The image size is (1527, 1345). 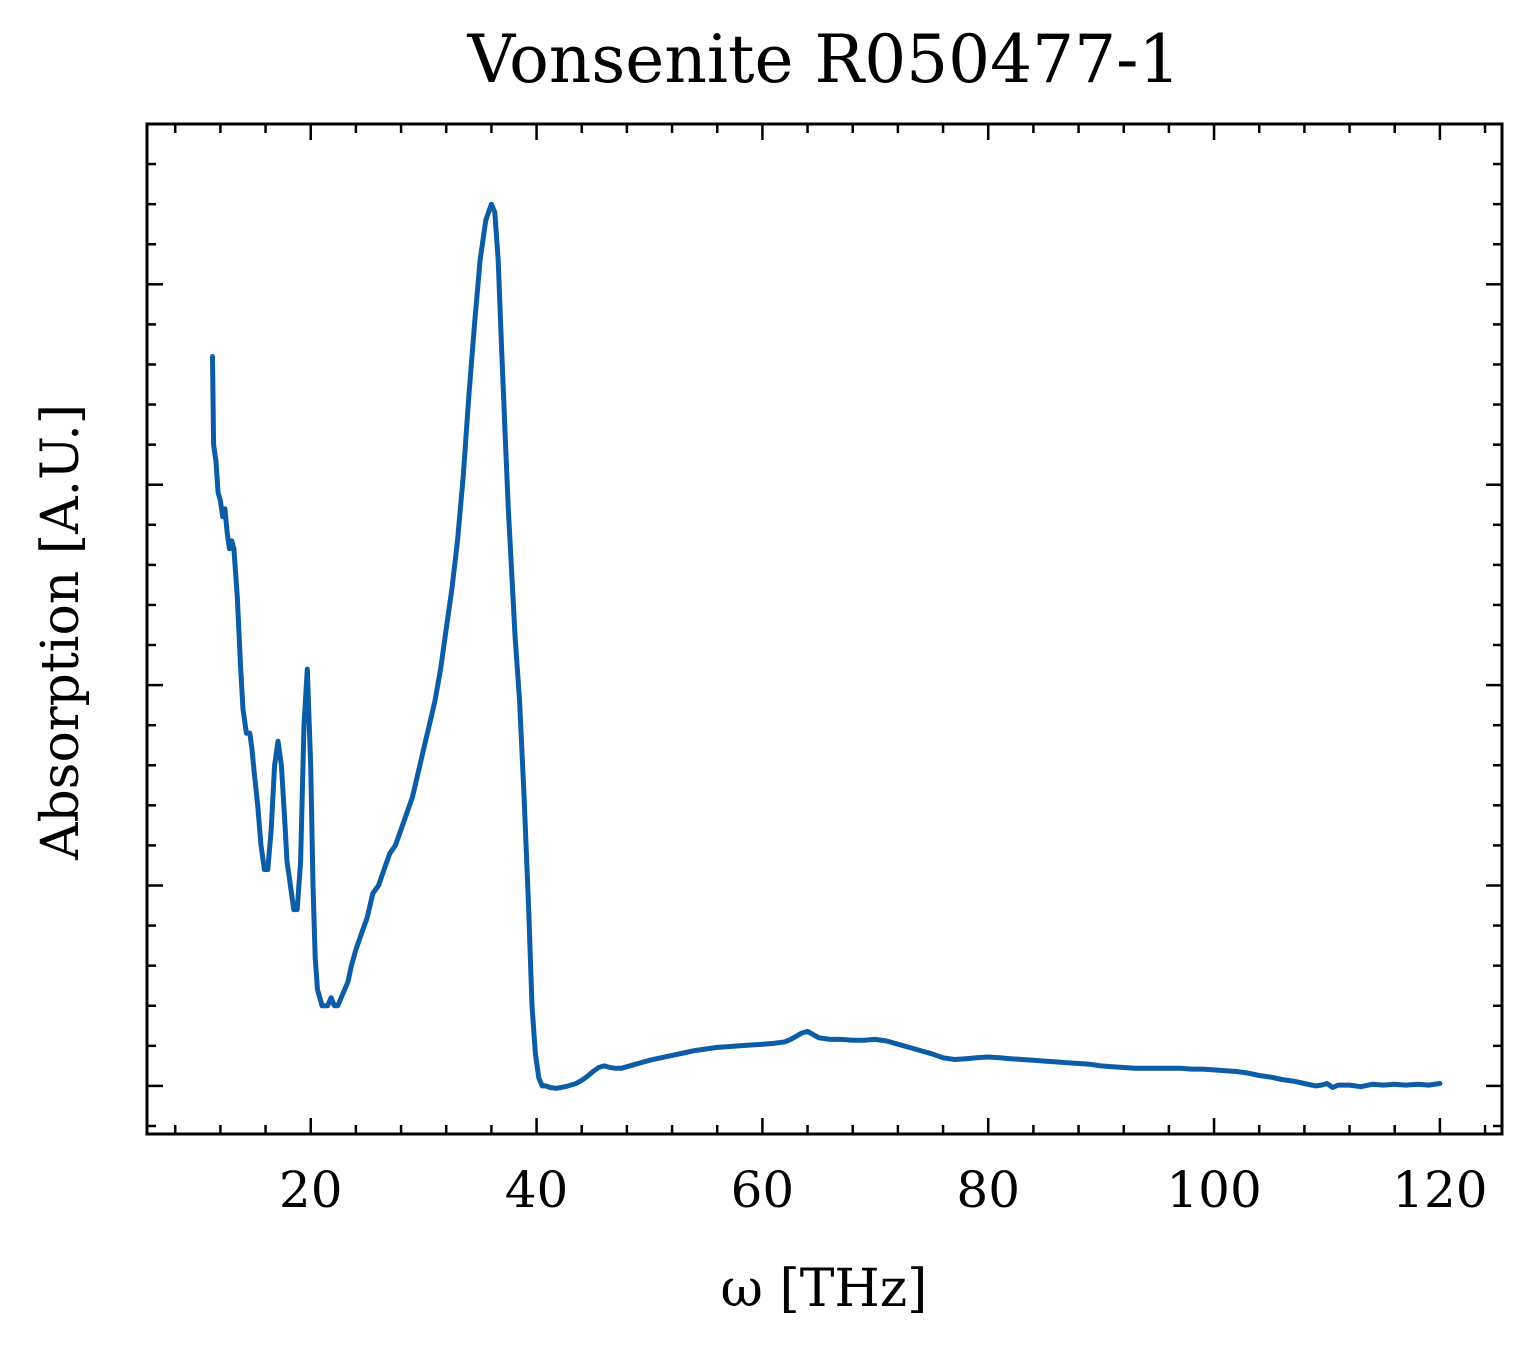 What do you see at coordinates (1439, 1190) in the screenshot?
I see `x-tick-label: 120` at bounding box center [1439, 1190].